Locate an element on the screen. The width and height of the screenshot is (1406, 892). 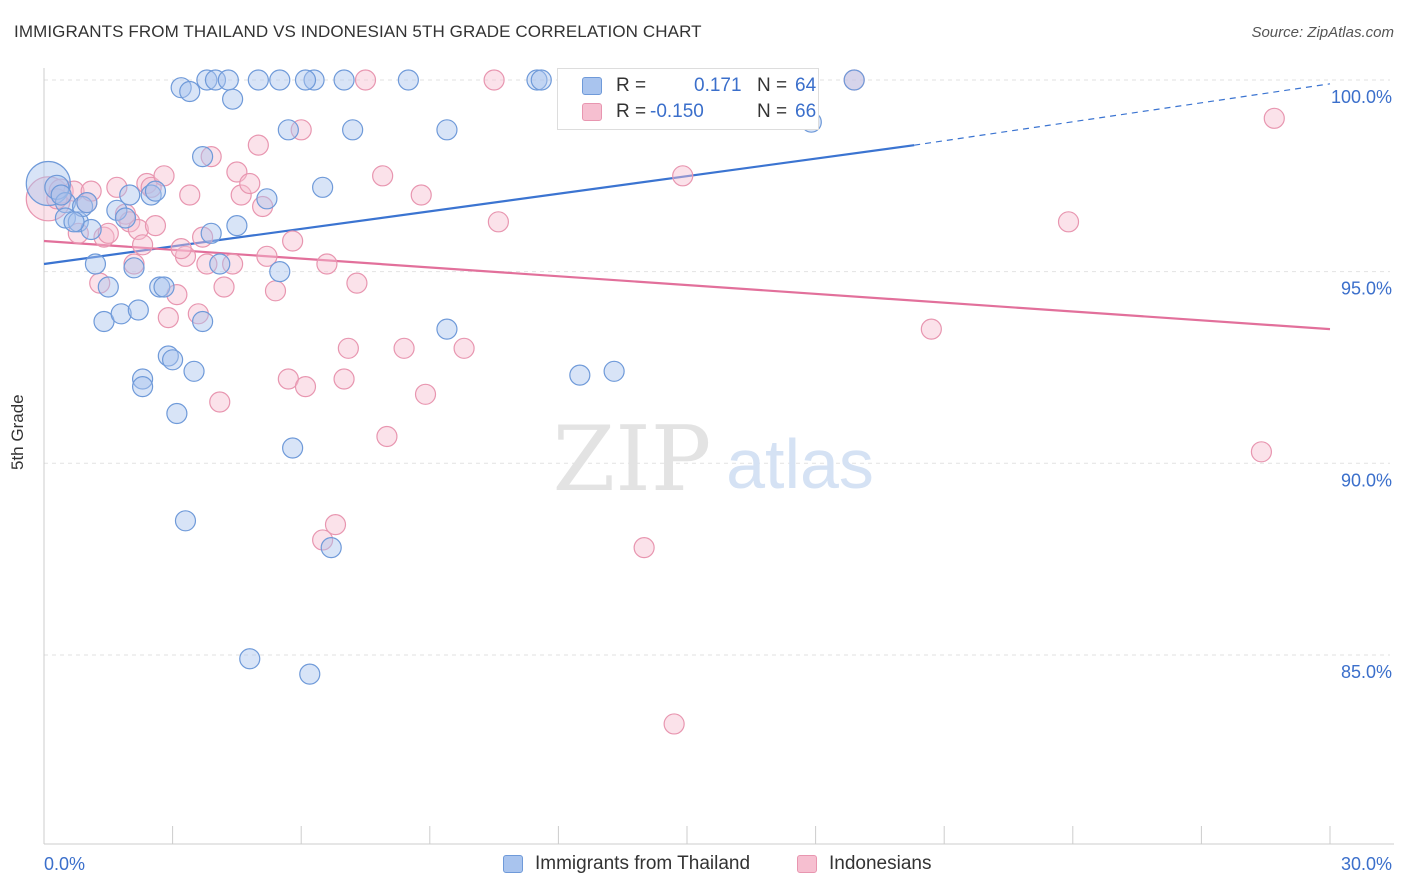
n-value: 66 is located at coordinates (806, 111).